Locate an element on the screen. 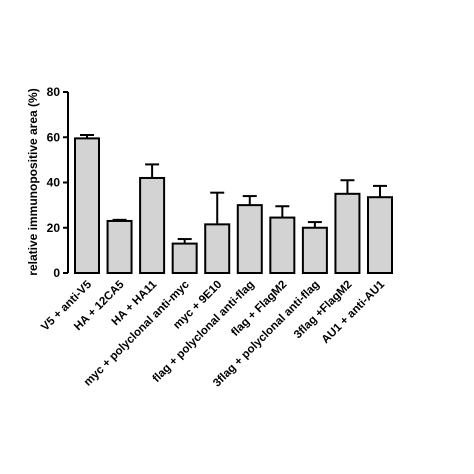 Image resolution: width=474 pixels, height=474 pixels. y-tick-label: 60 is located at coordinates (54, 137).